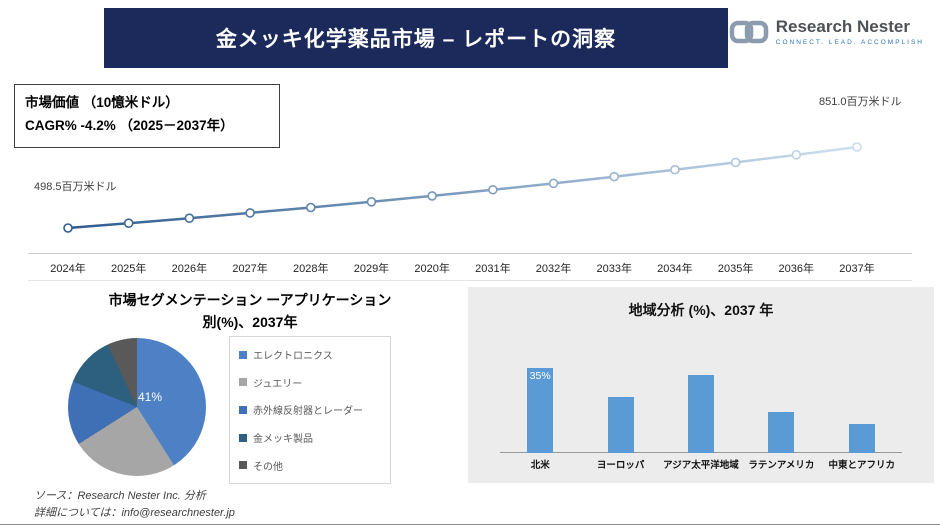 The width and height of the screenshot is (940, 529). Describe the element at coordinates (540, 465) in the screenshot. I see `bar-category-label: 北米` at that location.